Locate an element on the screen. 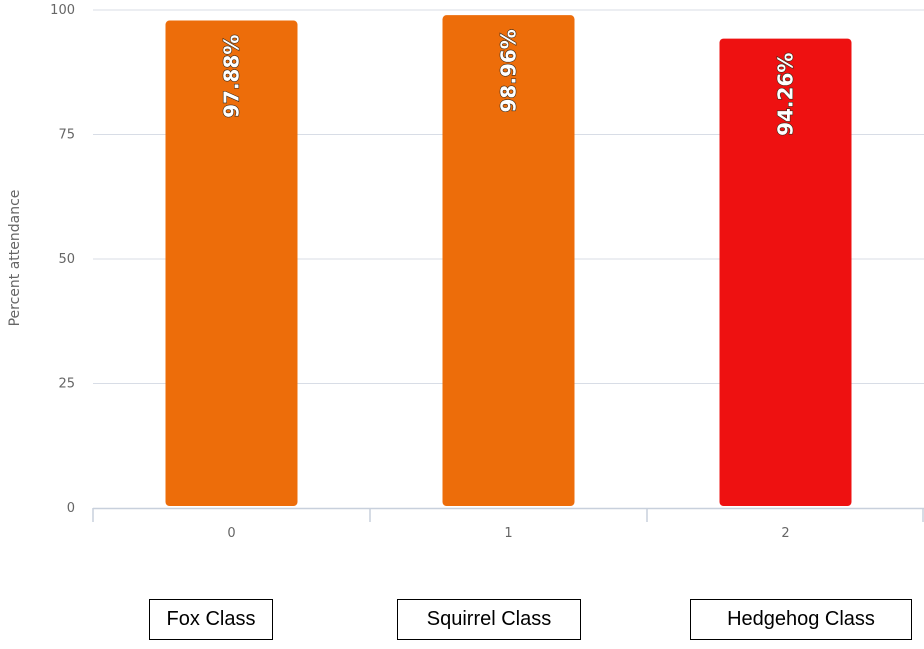 This screenshot has height=649, width=924. class-label-squirrel: Squirrel Class is located at coordinates (489, 619).